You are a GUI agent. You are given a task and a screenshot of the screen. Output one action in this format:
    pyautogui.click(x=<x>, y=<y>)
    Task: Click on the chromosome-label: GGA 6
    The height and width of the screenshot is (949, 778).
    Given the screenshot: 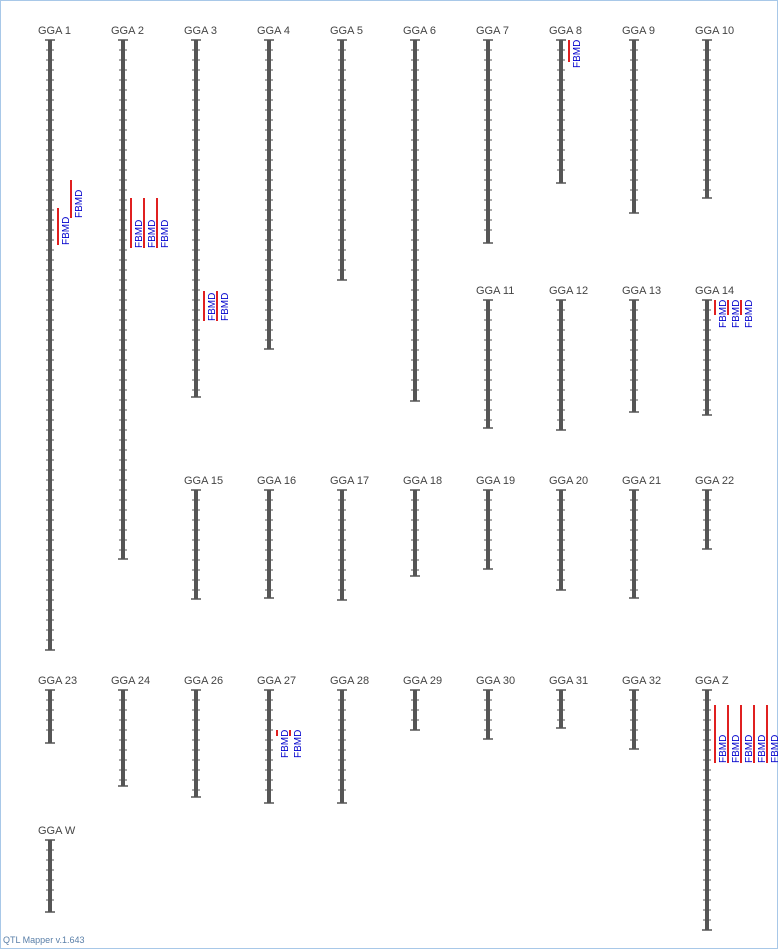 What is the action you would take?
    pyautogui.click(x=419, y=31)
    